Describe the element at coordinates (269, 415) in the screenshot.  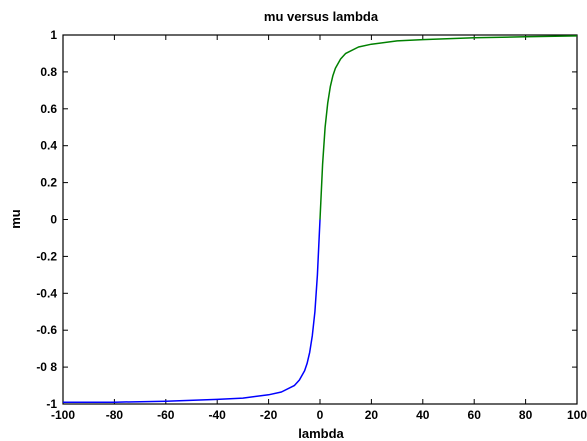
I see `x-tick-label: -20` at that location.